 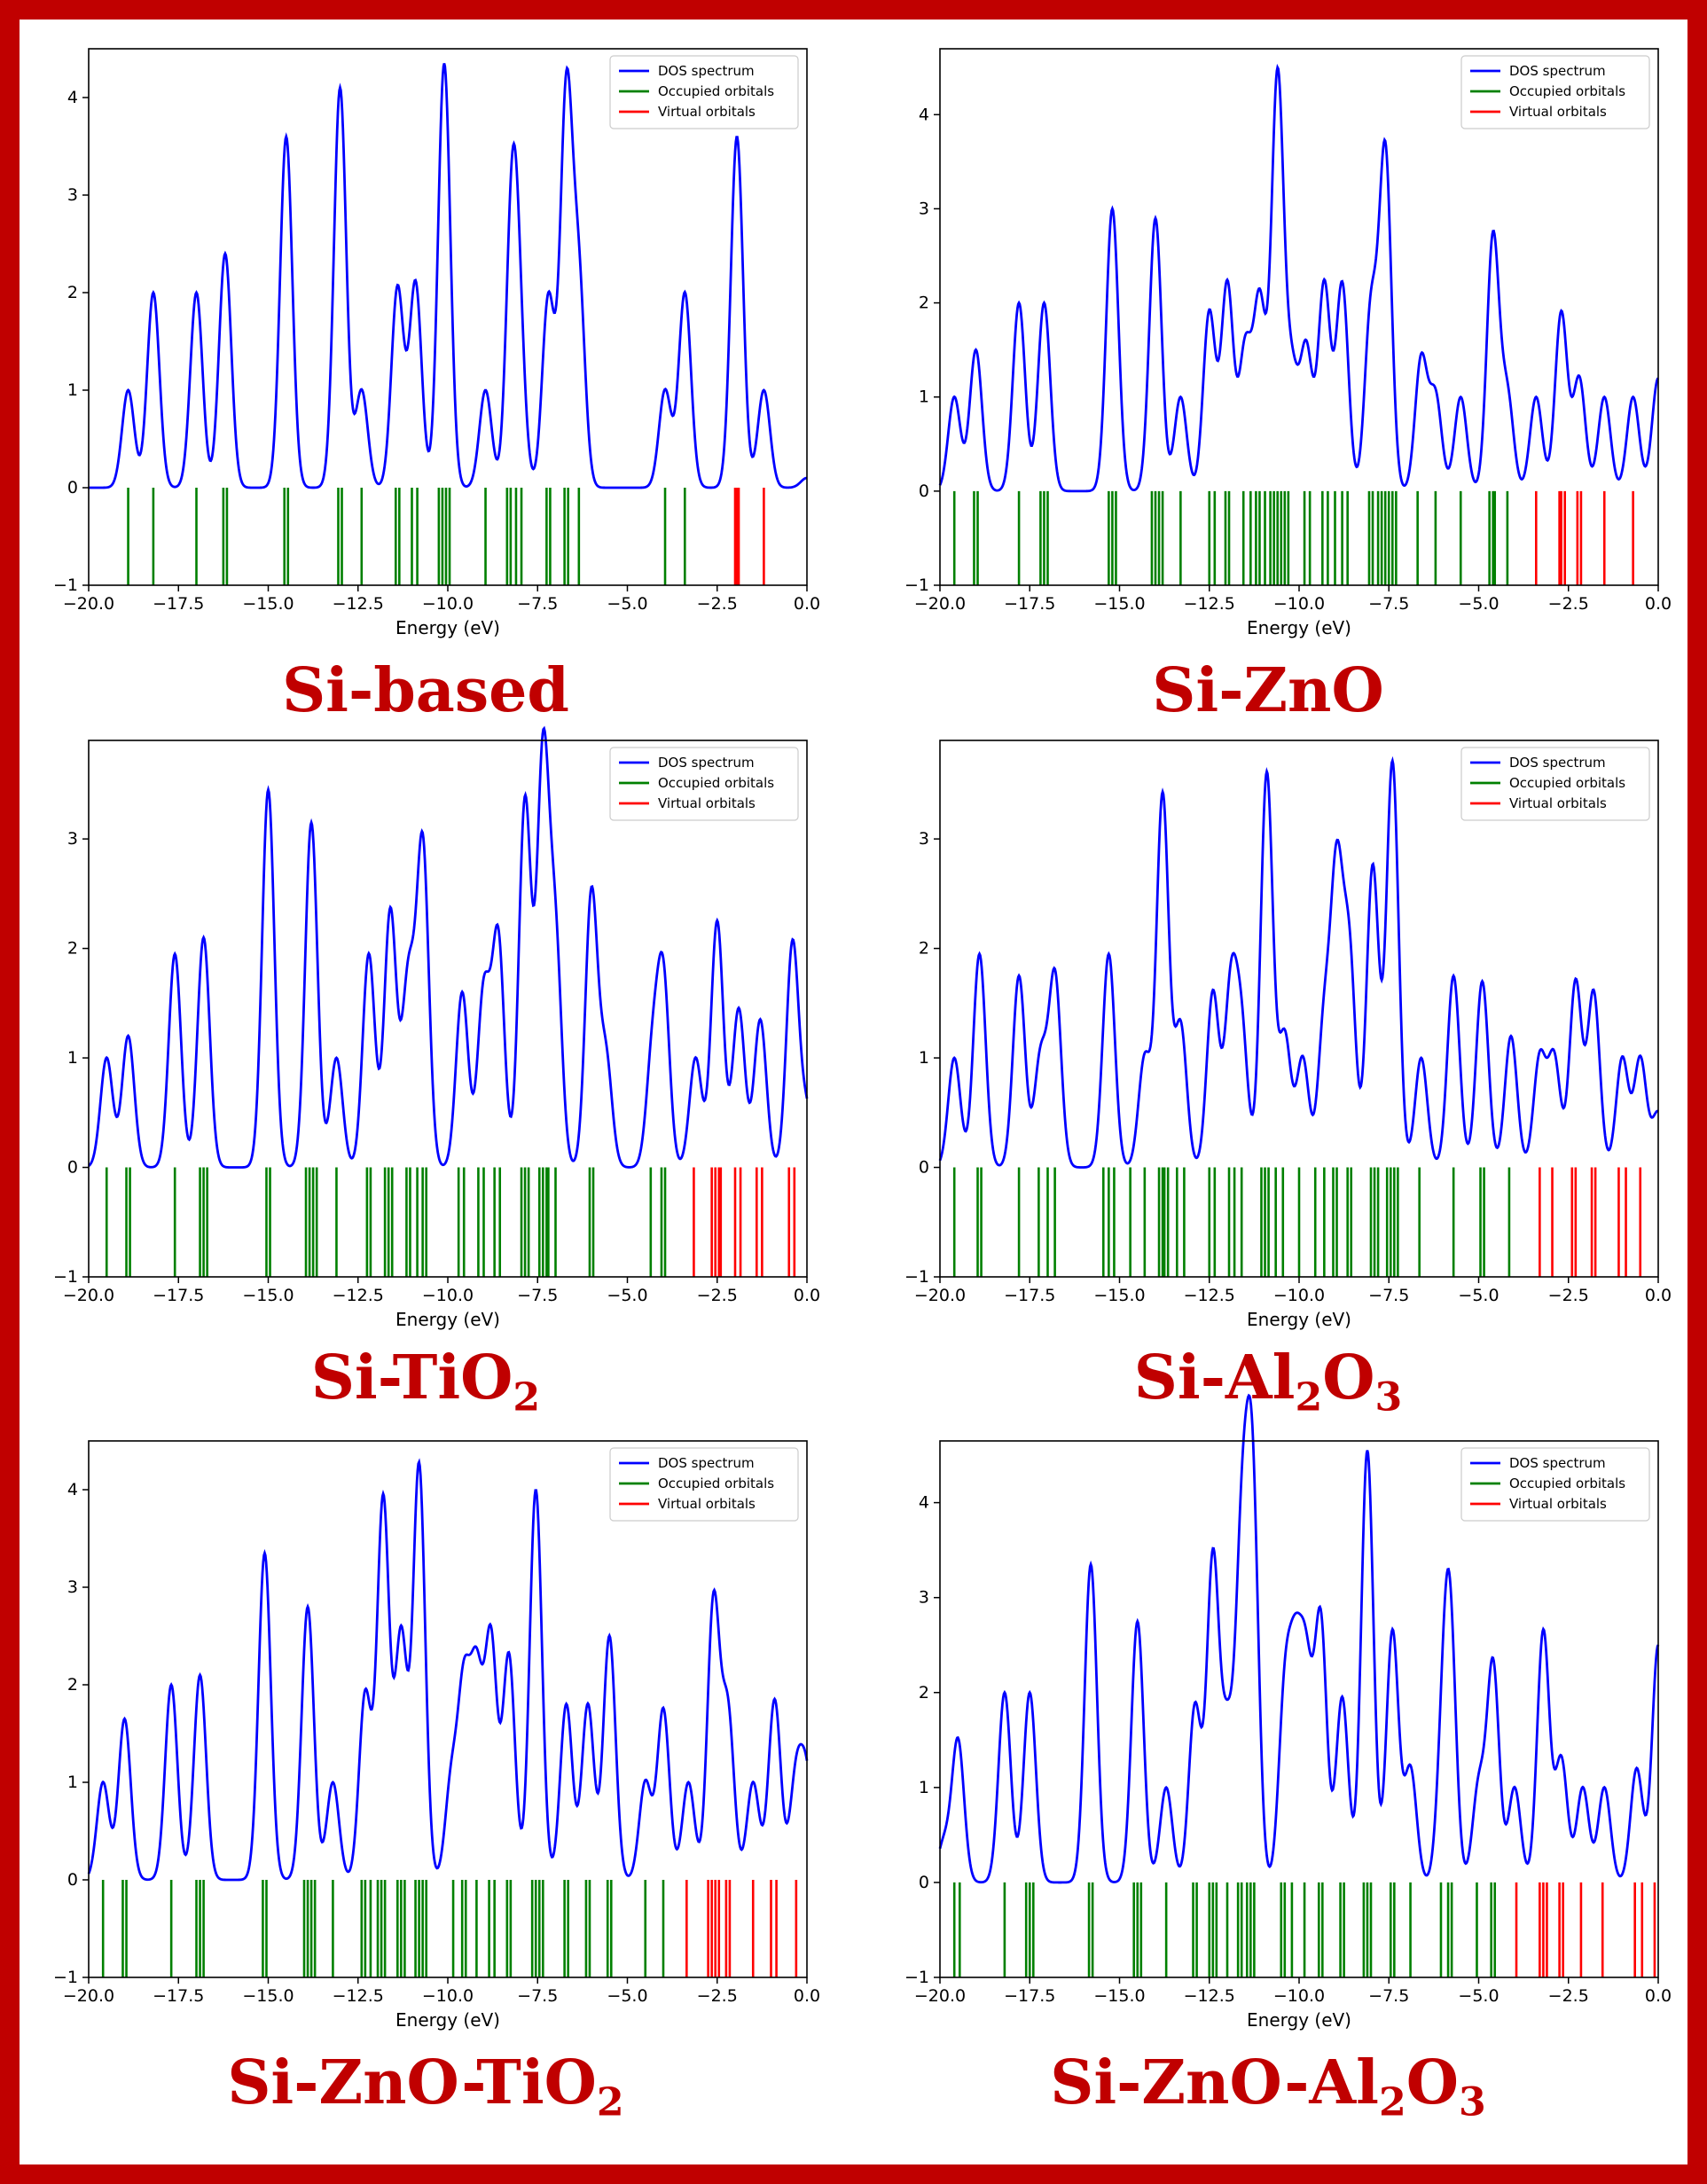 I want to click on caption-text: Si-ZnO-Al, so click(x=1215, y=2082).